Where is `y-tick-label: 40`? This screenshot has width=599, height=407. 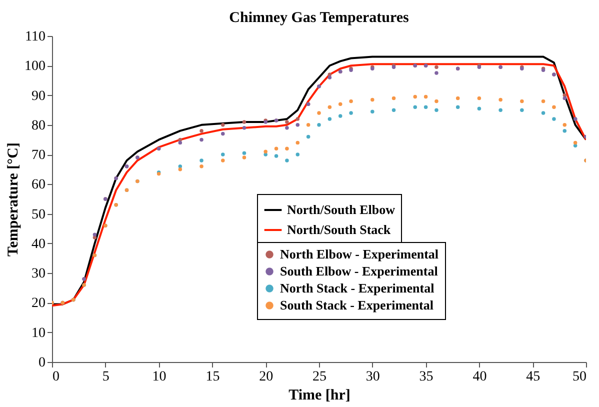 y-tick-label: 40 is located at coordinates (39, 244).